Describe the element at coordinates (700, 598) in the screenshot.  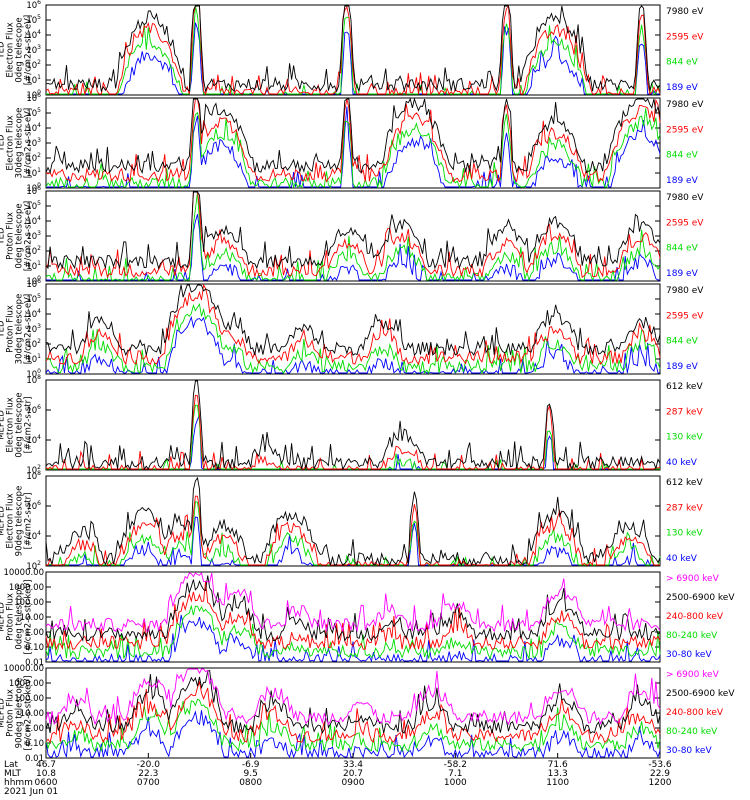
I see `legend-entry: 2500-6900 keV` at that location.